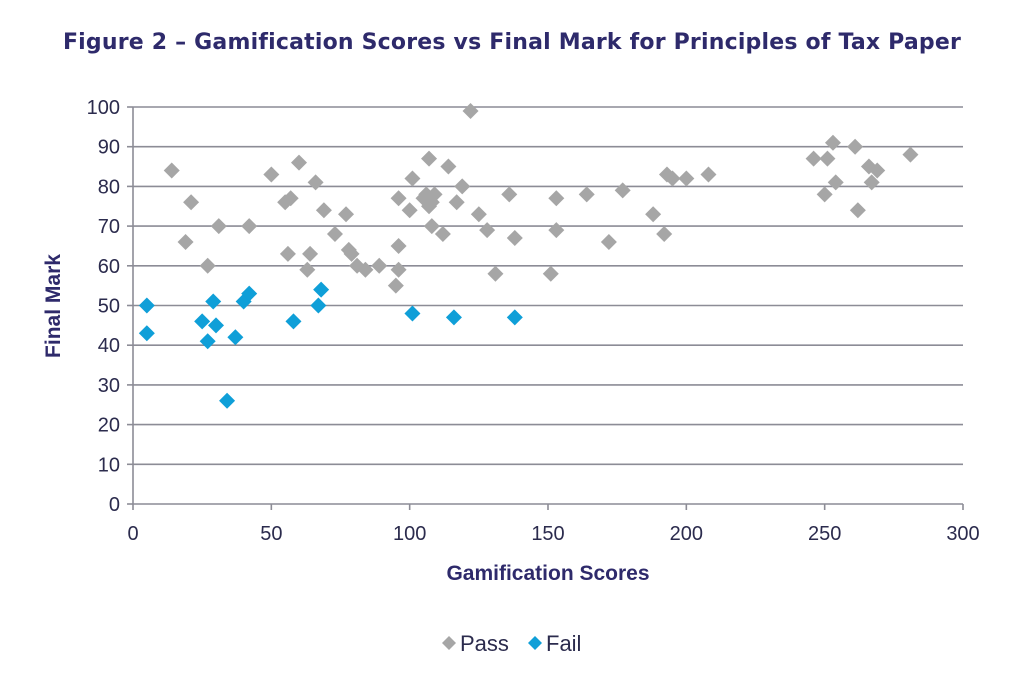 The width and height of the screenshot is (1024, 683). Describe the element at coordinates (114, 505) in the screenshot. I see `y-tick-label: 0` at that location.